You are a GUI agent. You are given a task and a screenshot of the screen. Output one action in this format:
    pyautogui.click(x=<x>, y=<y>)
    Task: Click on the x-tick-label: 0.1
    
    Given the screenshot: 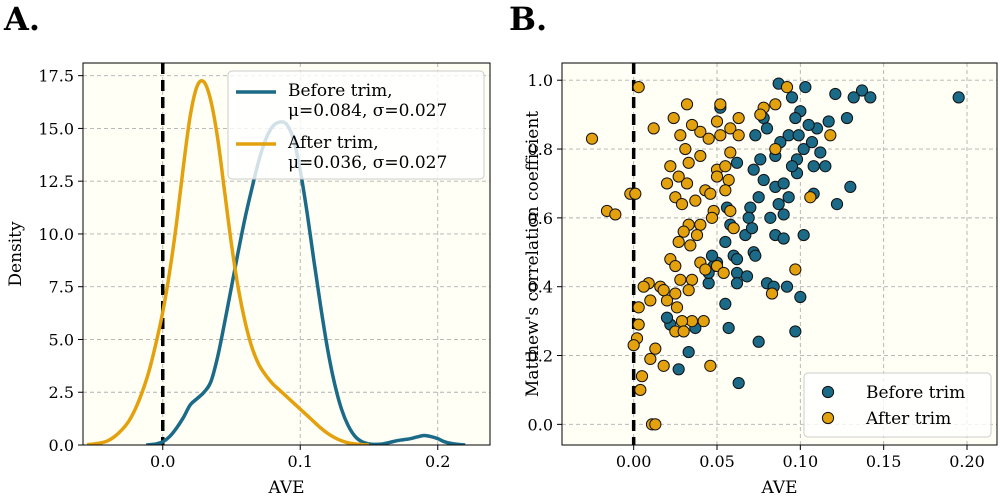 What is the action you would take?
    pyautogui.click(x=300, y=461)
    